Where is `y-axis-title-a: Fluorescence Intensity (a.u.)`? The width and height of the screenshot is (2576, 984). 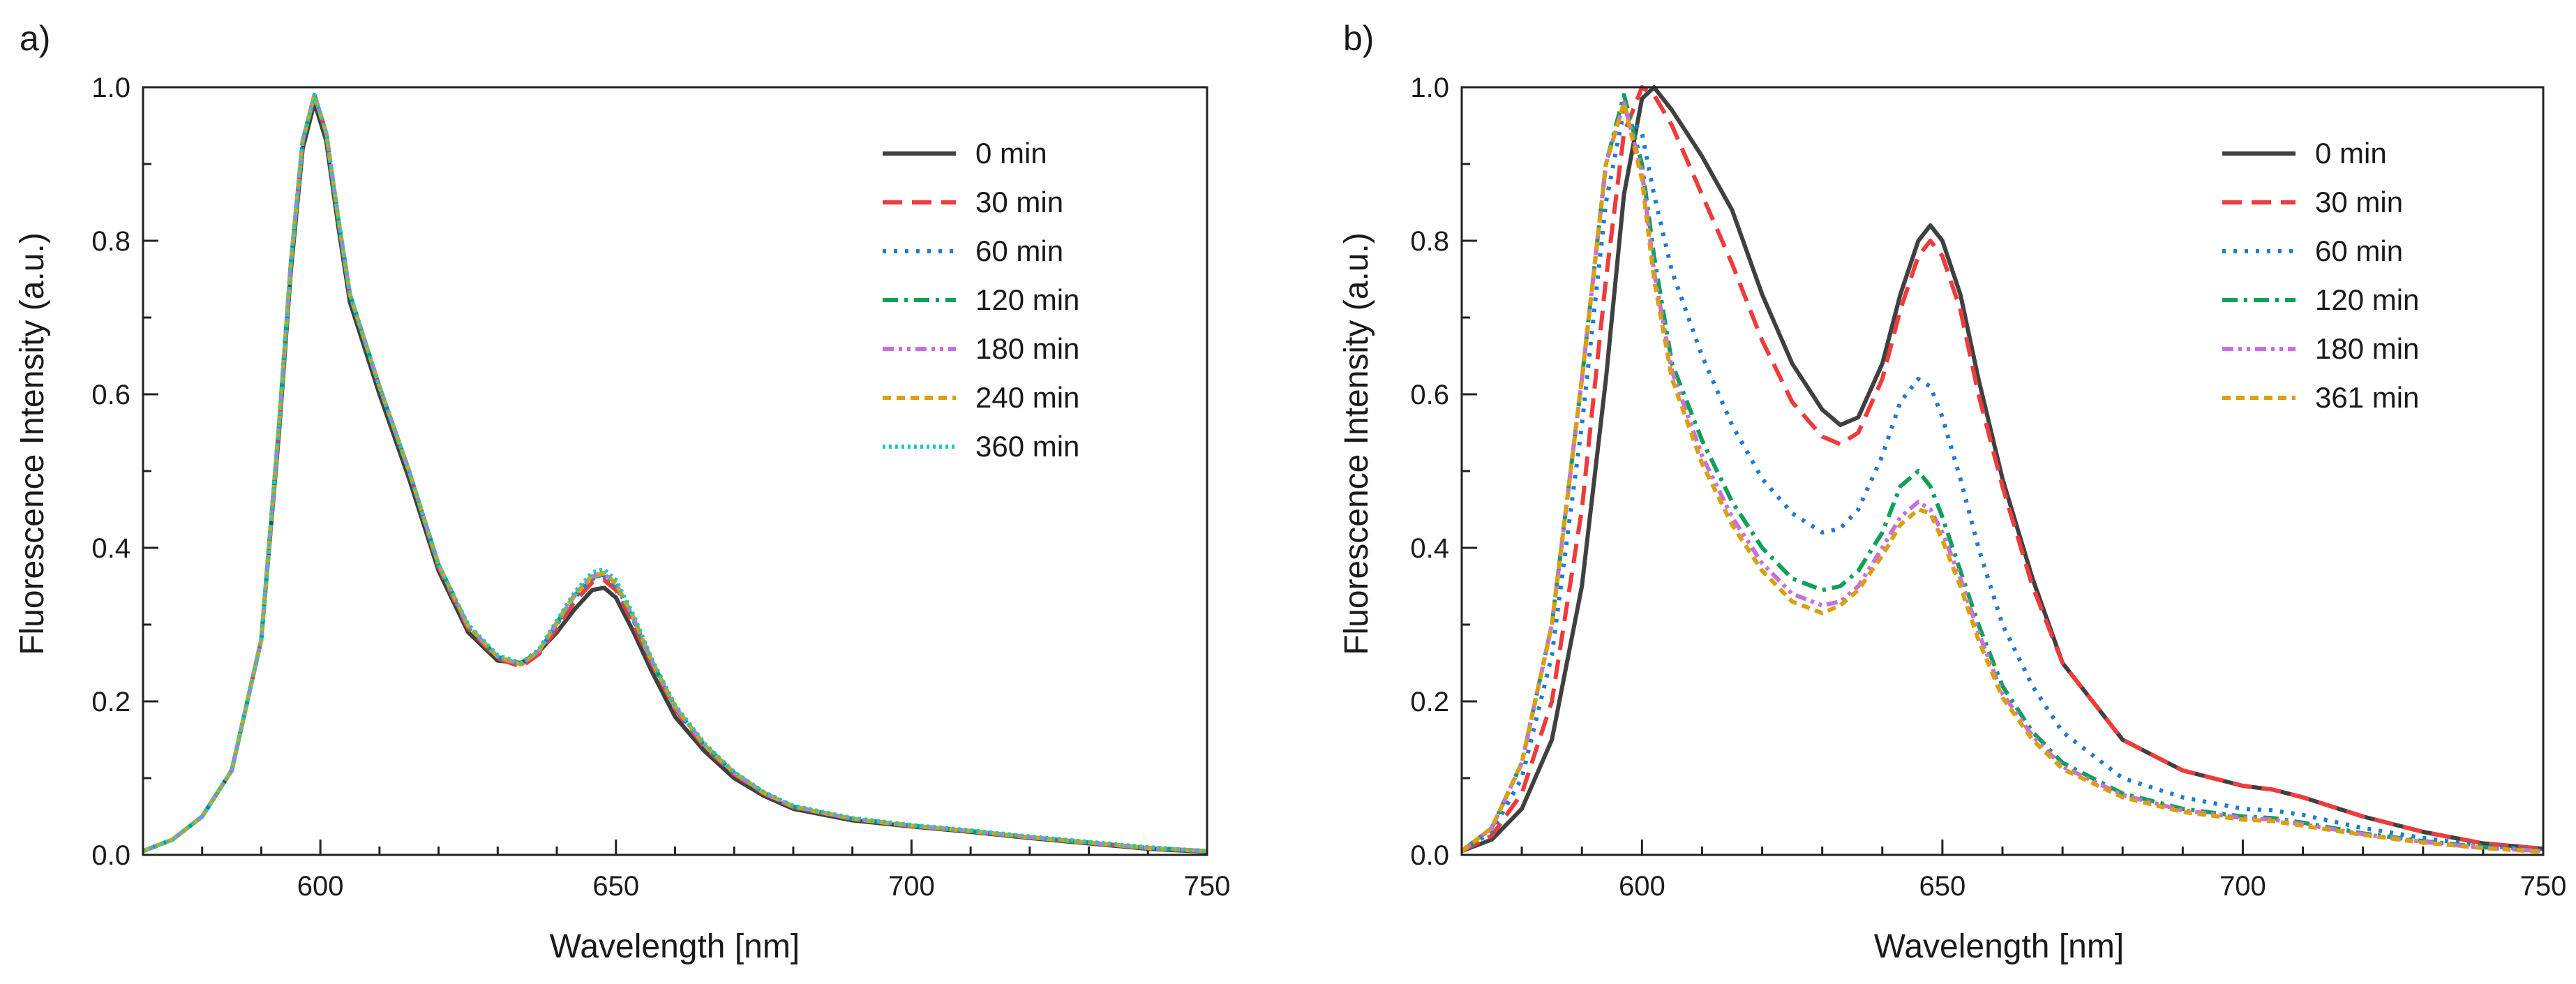
y-axis-title-a: Fluorescence Intensity (a.u.) is located at coordinates (32, 443).